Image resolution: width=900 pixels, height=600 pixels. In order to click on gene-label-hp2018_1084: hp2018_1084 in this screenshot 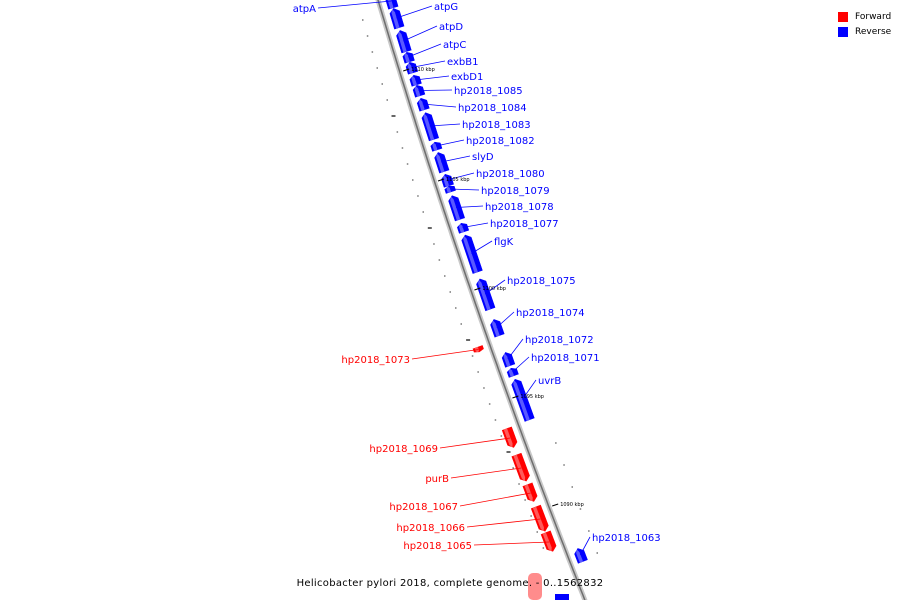, I will do `click(492, 108)`.